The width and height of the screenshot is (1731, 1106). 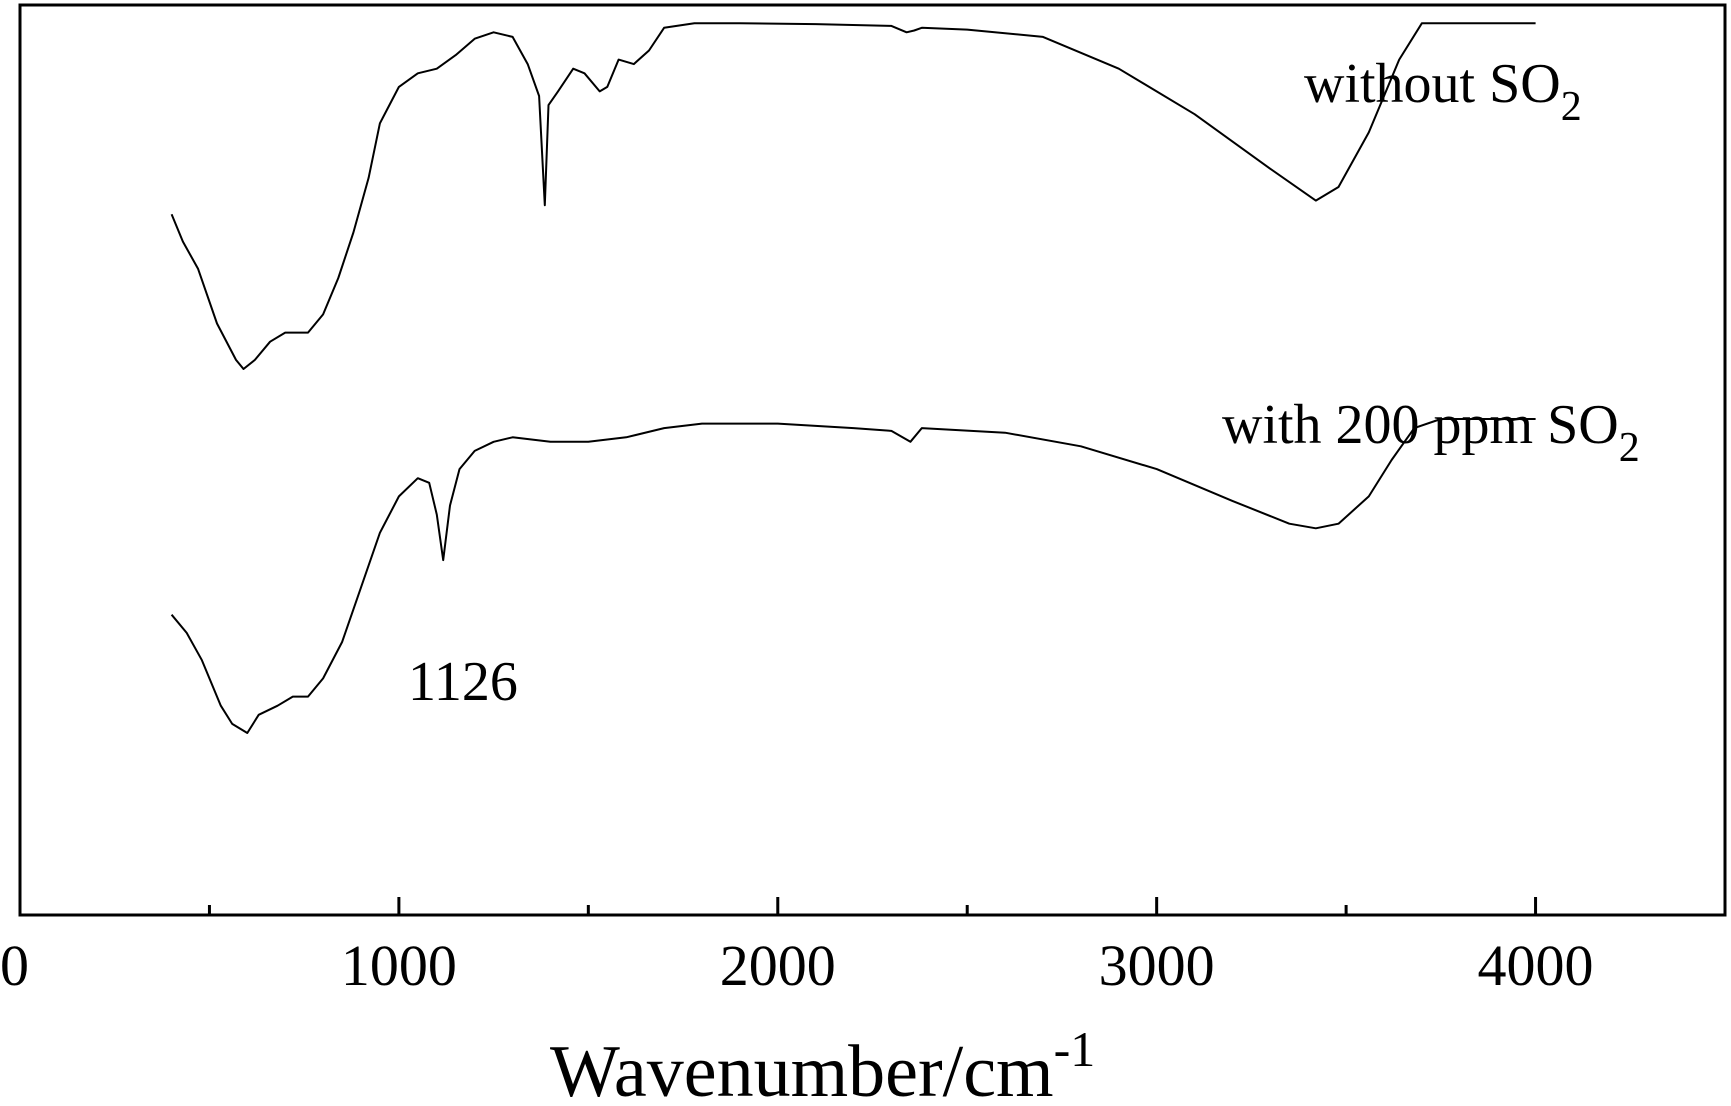 What do you see at coordinates (1432, 84) in the screenshot?
I see `series-label-main: without SO` at bounding box center [1432, 84].